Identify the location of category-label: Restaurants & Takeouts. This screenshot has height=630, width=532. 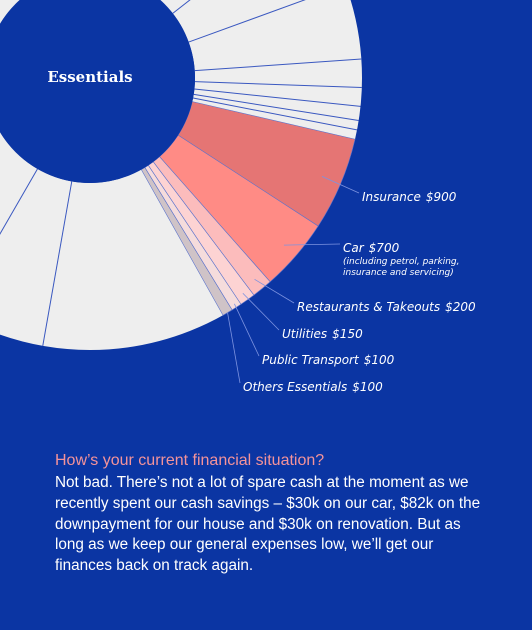
(368, 307).